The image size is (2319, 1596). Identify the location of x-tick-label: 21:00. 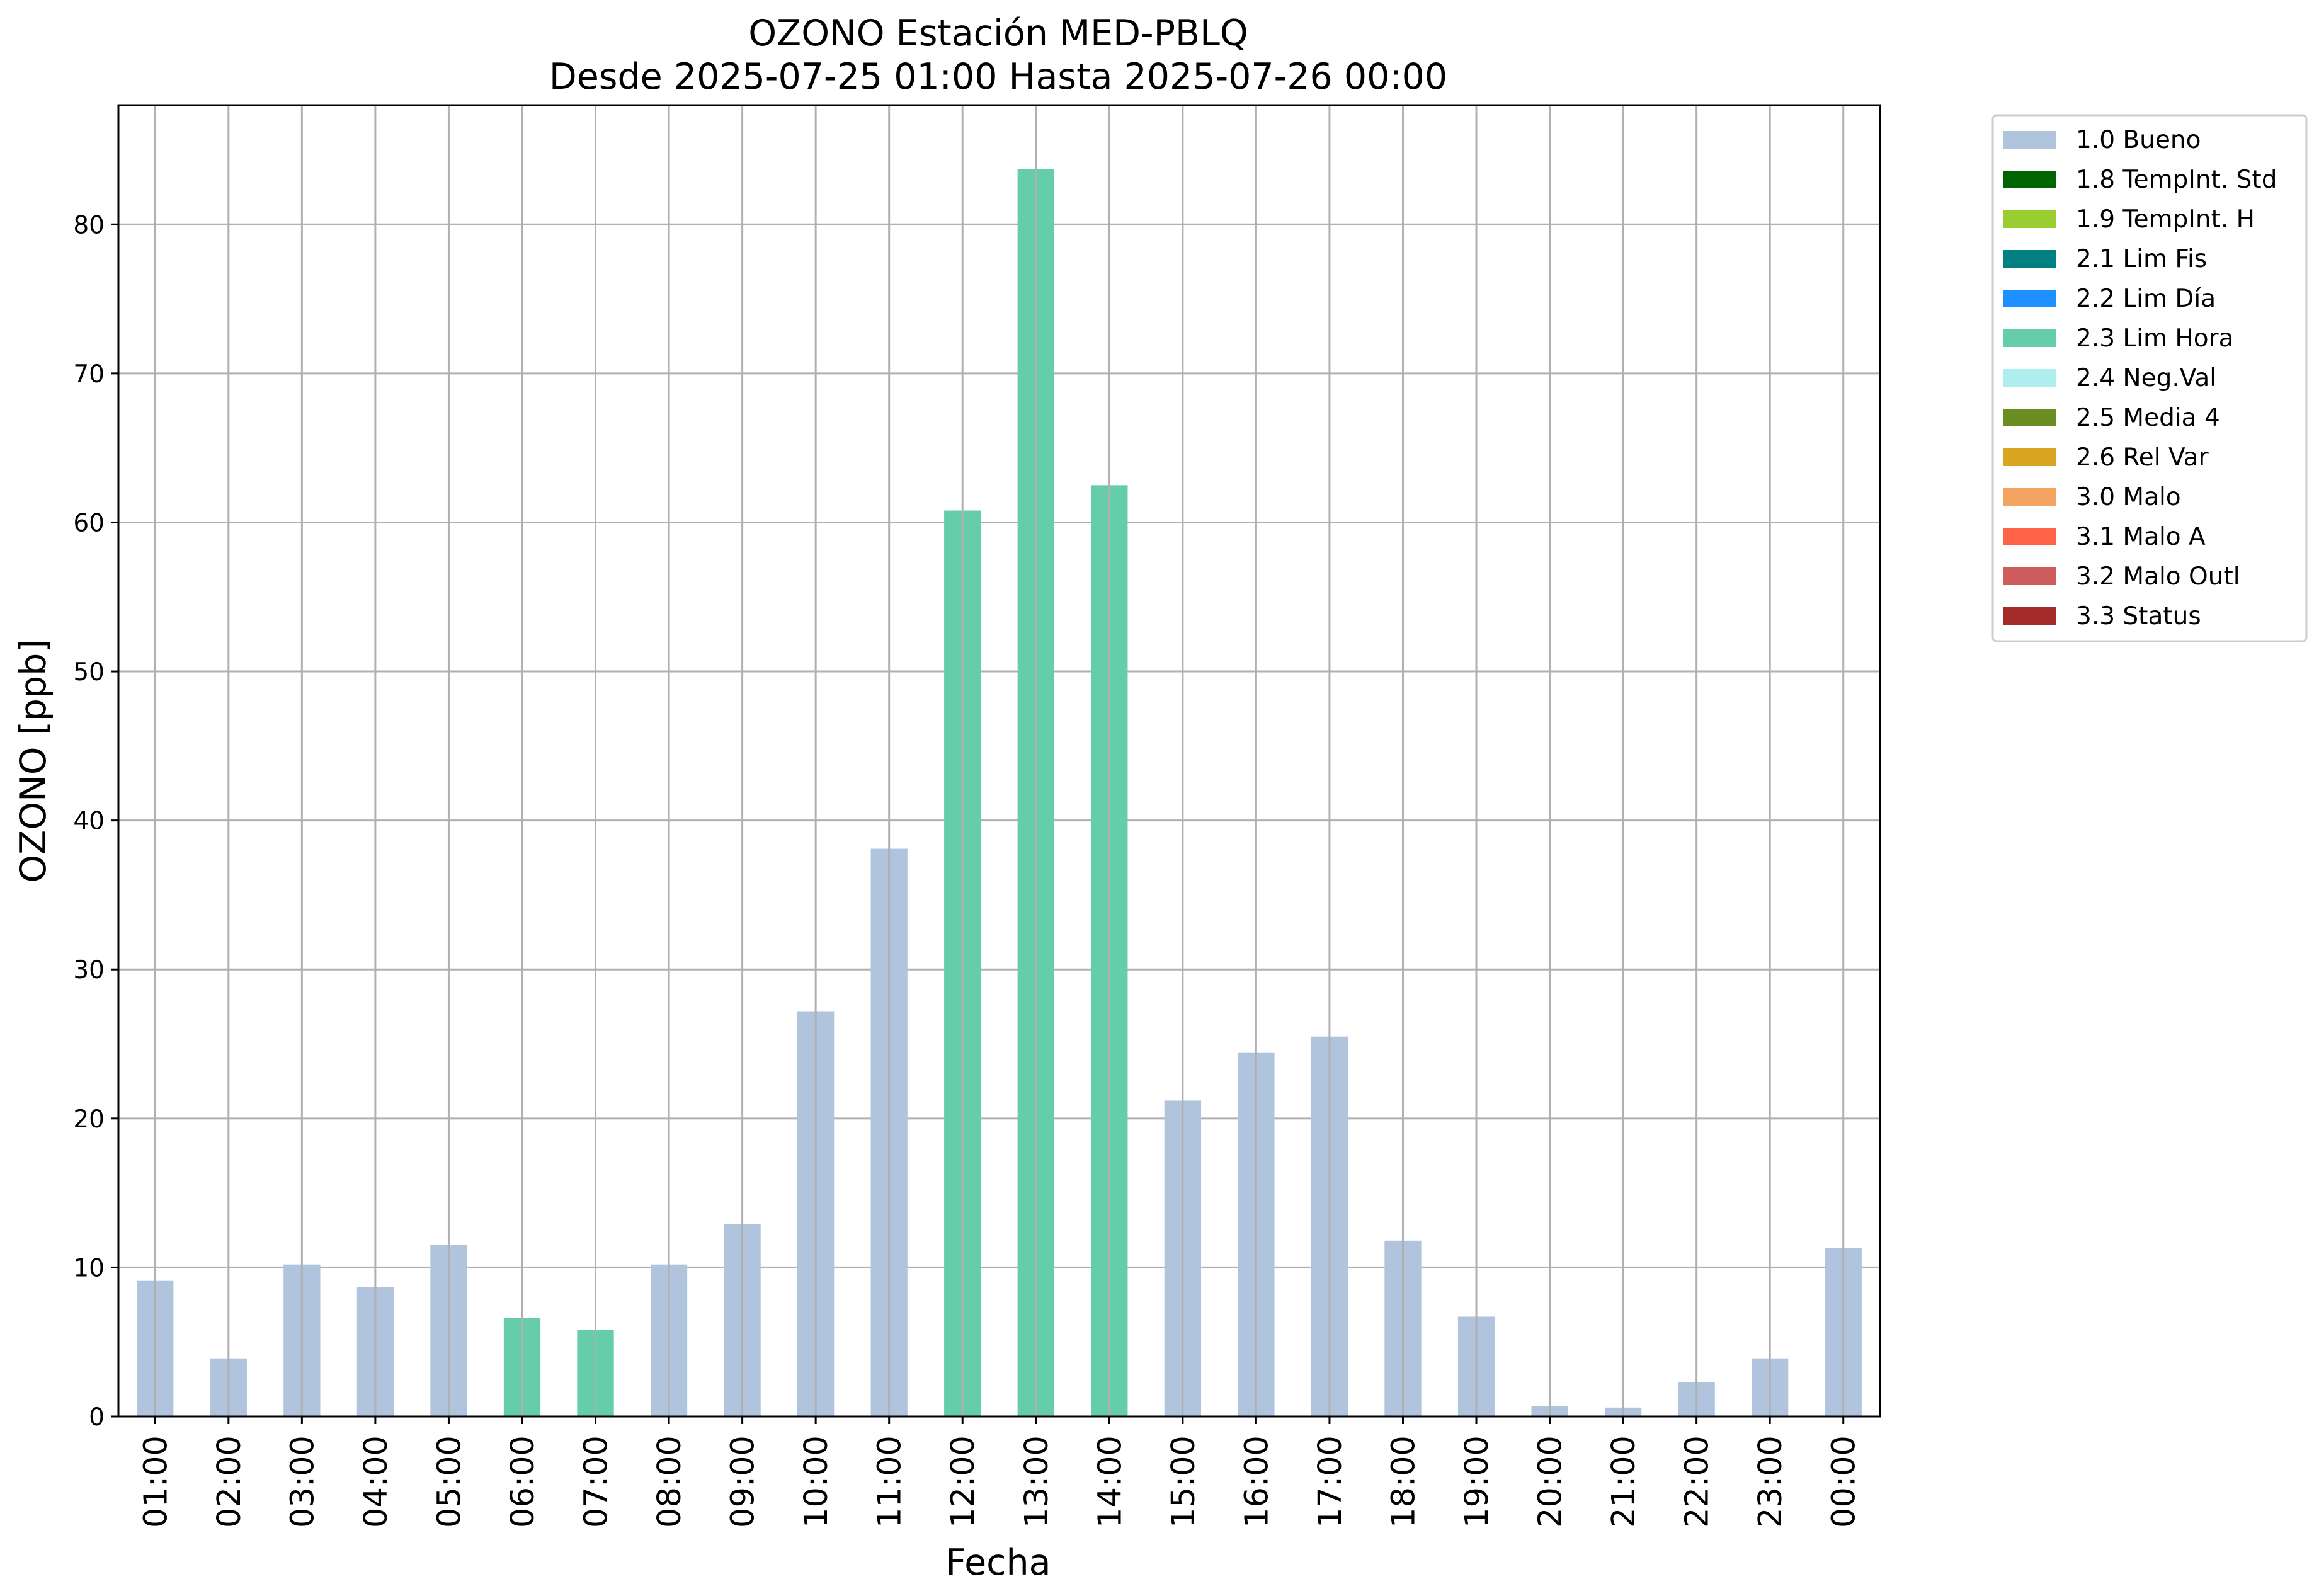
(1624, 1481).